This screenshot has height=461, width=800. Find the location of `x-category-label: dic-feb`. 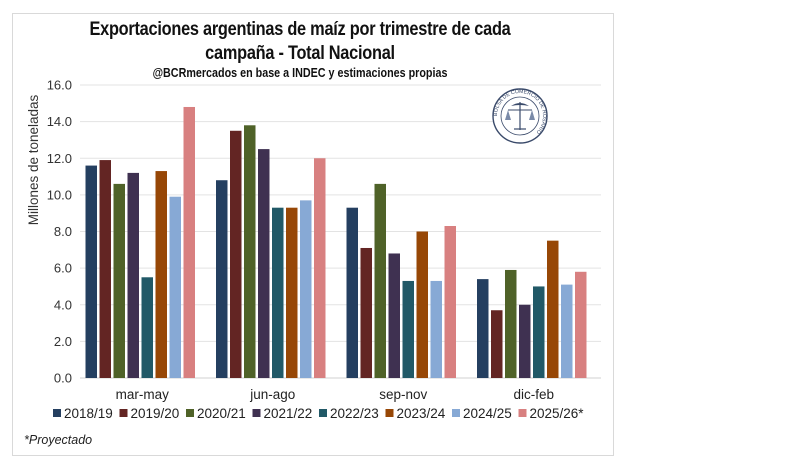

x-category-label: dic-feb is located at coordinates (533, 394).